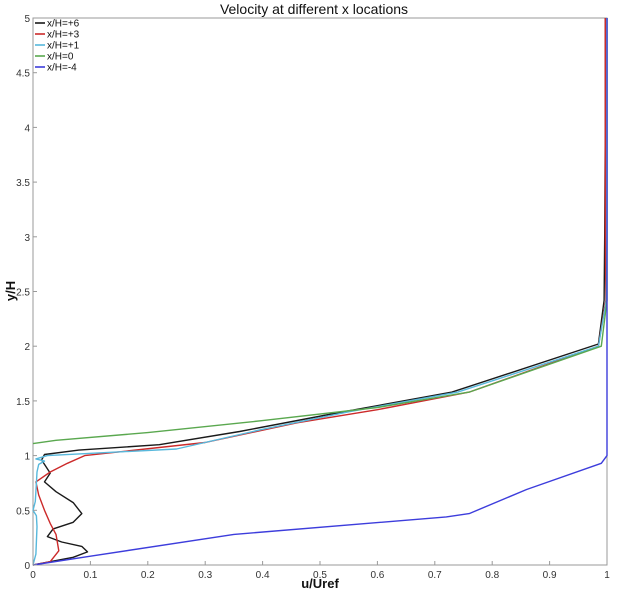  What do you see at coordinates (148, 575) in the screenshot?
I see `x-tick-label: 0.2` at bounding box center [148, 575].